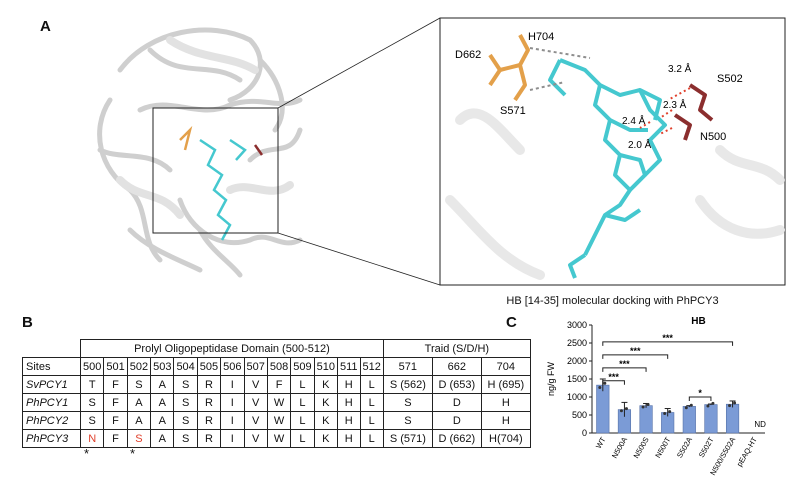  Describe the element at coordinates (27, 322) in the screenshot. I see `panel-b-label: B` at that location.